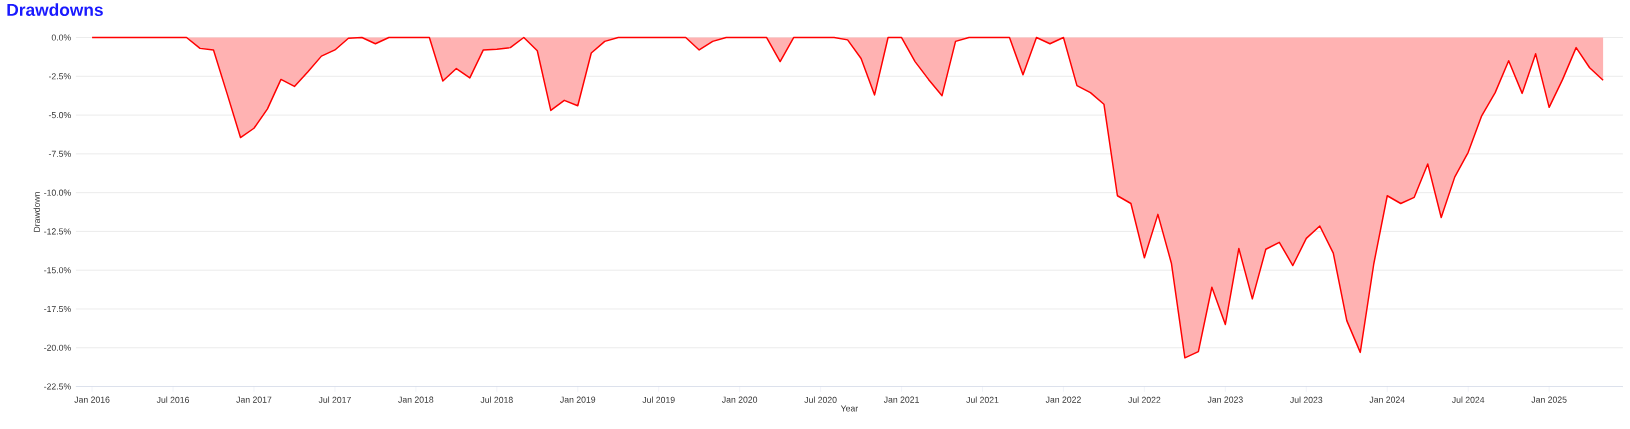 This screenshot has width=1630, height=429. Describe the element at coordinates (658, 399) in the screenshot. I see `x-tick-label: Jul 2019` at that location.